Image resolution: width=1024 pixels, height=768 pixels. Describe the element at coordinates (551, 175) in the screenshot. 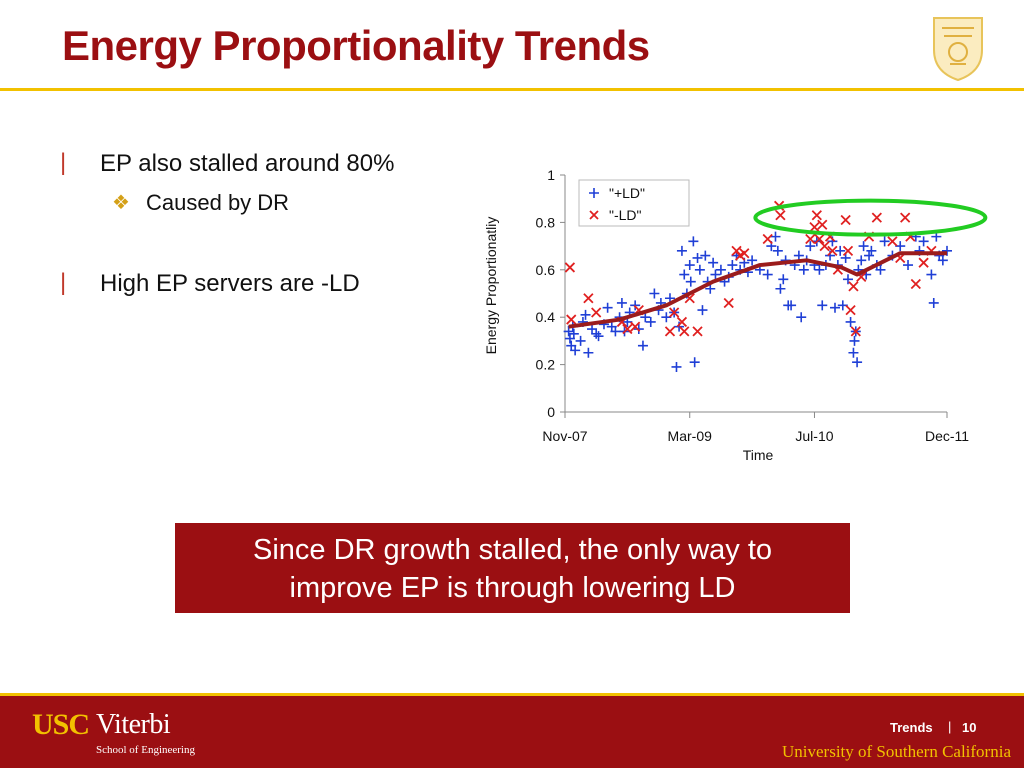

I see `y-tick-label: 1` at that location.